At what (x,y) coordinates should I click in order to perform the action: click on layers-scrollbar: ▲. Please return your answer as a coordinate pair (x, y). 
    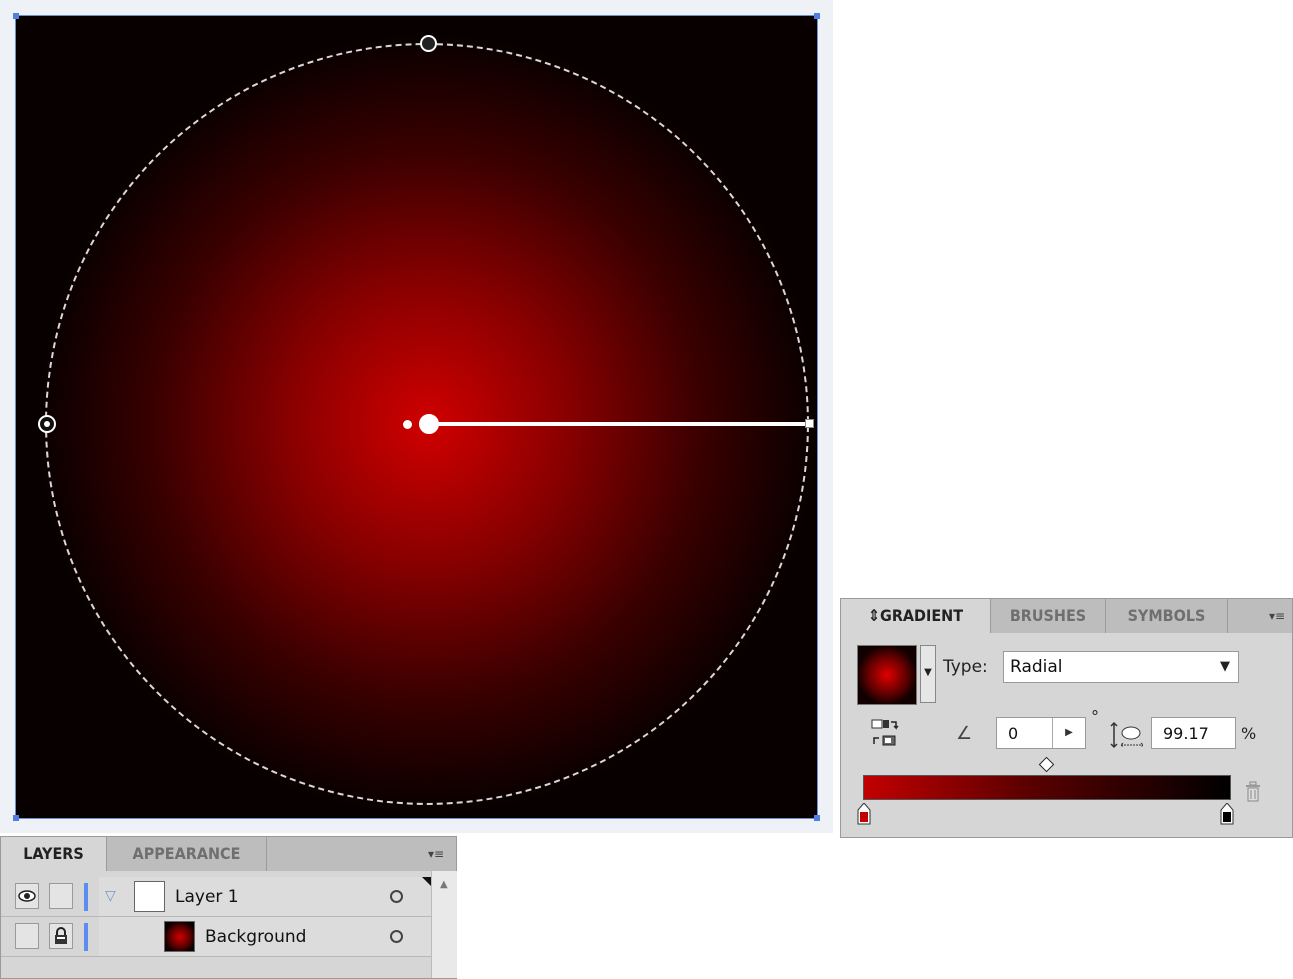
    Looking at the image, I should click on (444, 924).